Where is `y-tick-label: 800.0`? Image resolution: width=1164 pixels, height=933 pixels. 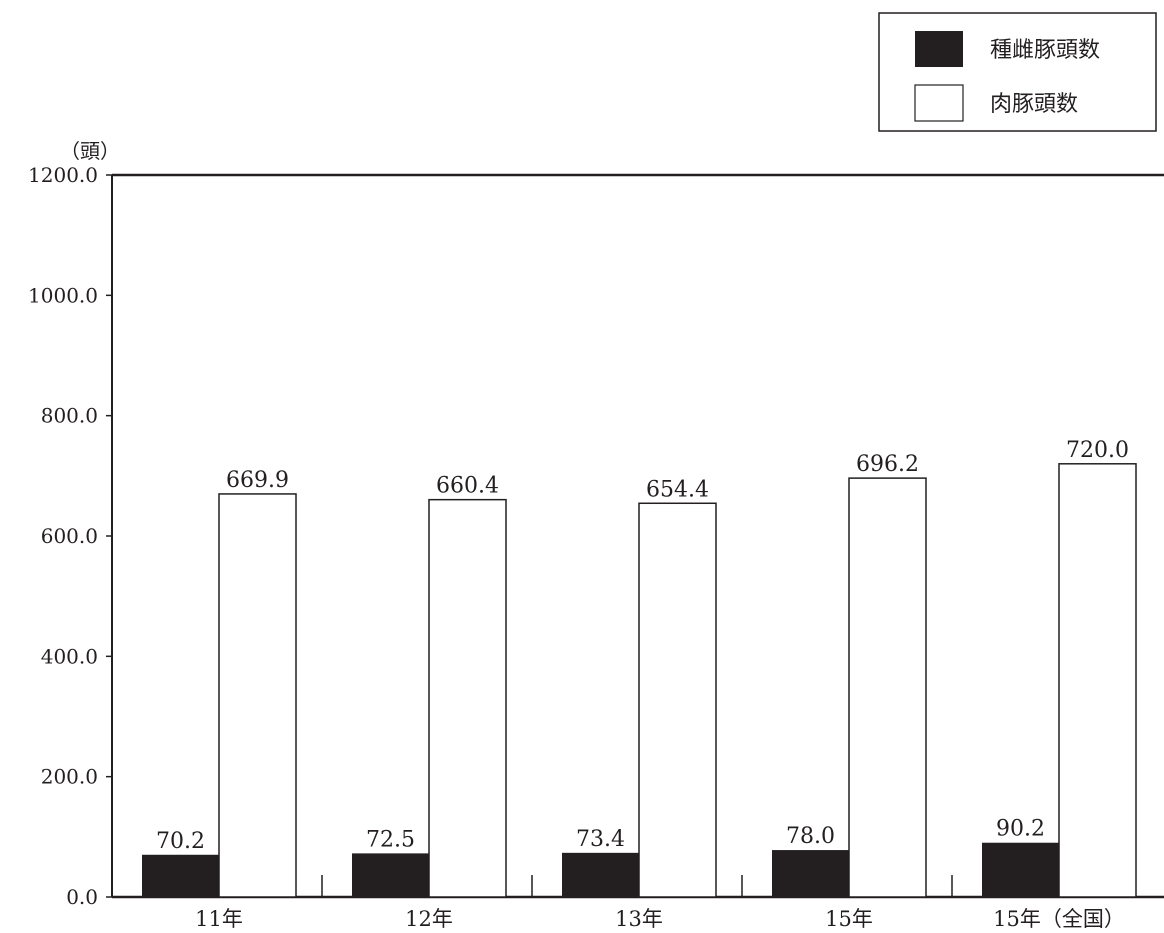 y-tick-label: 800.0 is located at coordinates (69, 416).